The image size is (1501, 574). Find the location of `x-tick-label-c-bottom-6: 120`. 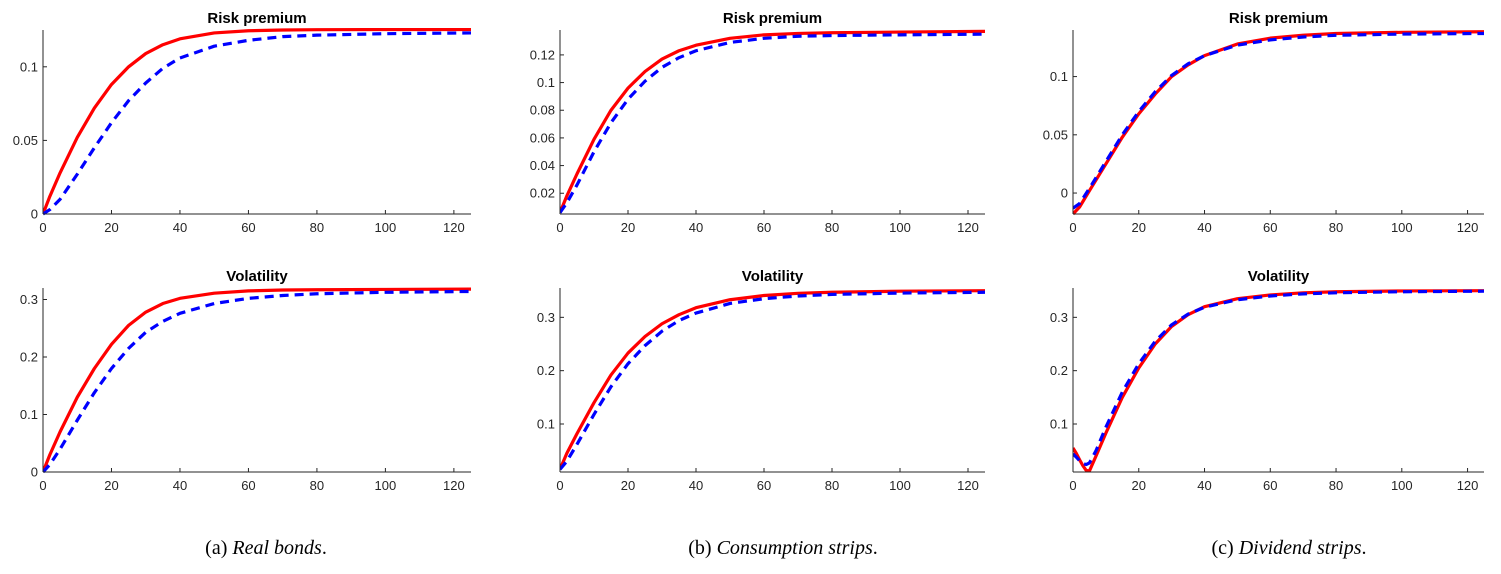

x-tick-label-c-bottom-6: 120 is located at coordinates (1468, 485).